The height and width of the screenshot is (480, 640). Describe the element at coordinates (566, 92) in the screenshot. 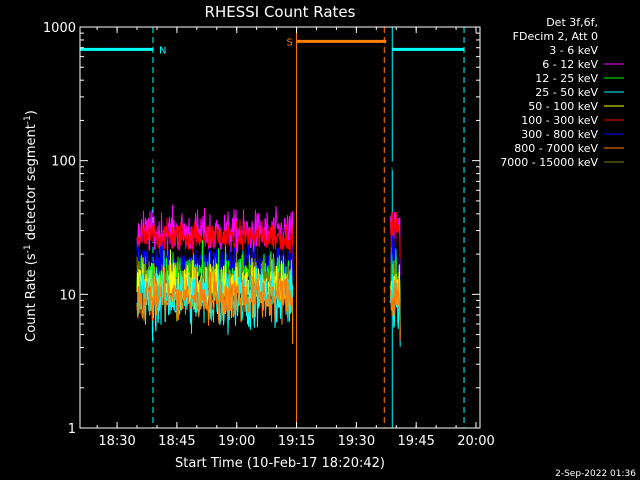

I see `legend-entry-label: 25 - 50 keV` at that location.